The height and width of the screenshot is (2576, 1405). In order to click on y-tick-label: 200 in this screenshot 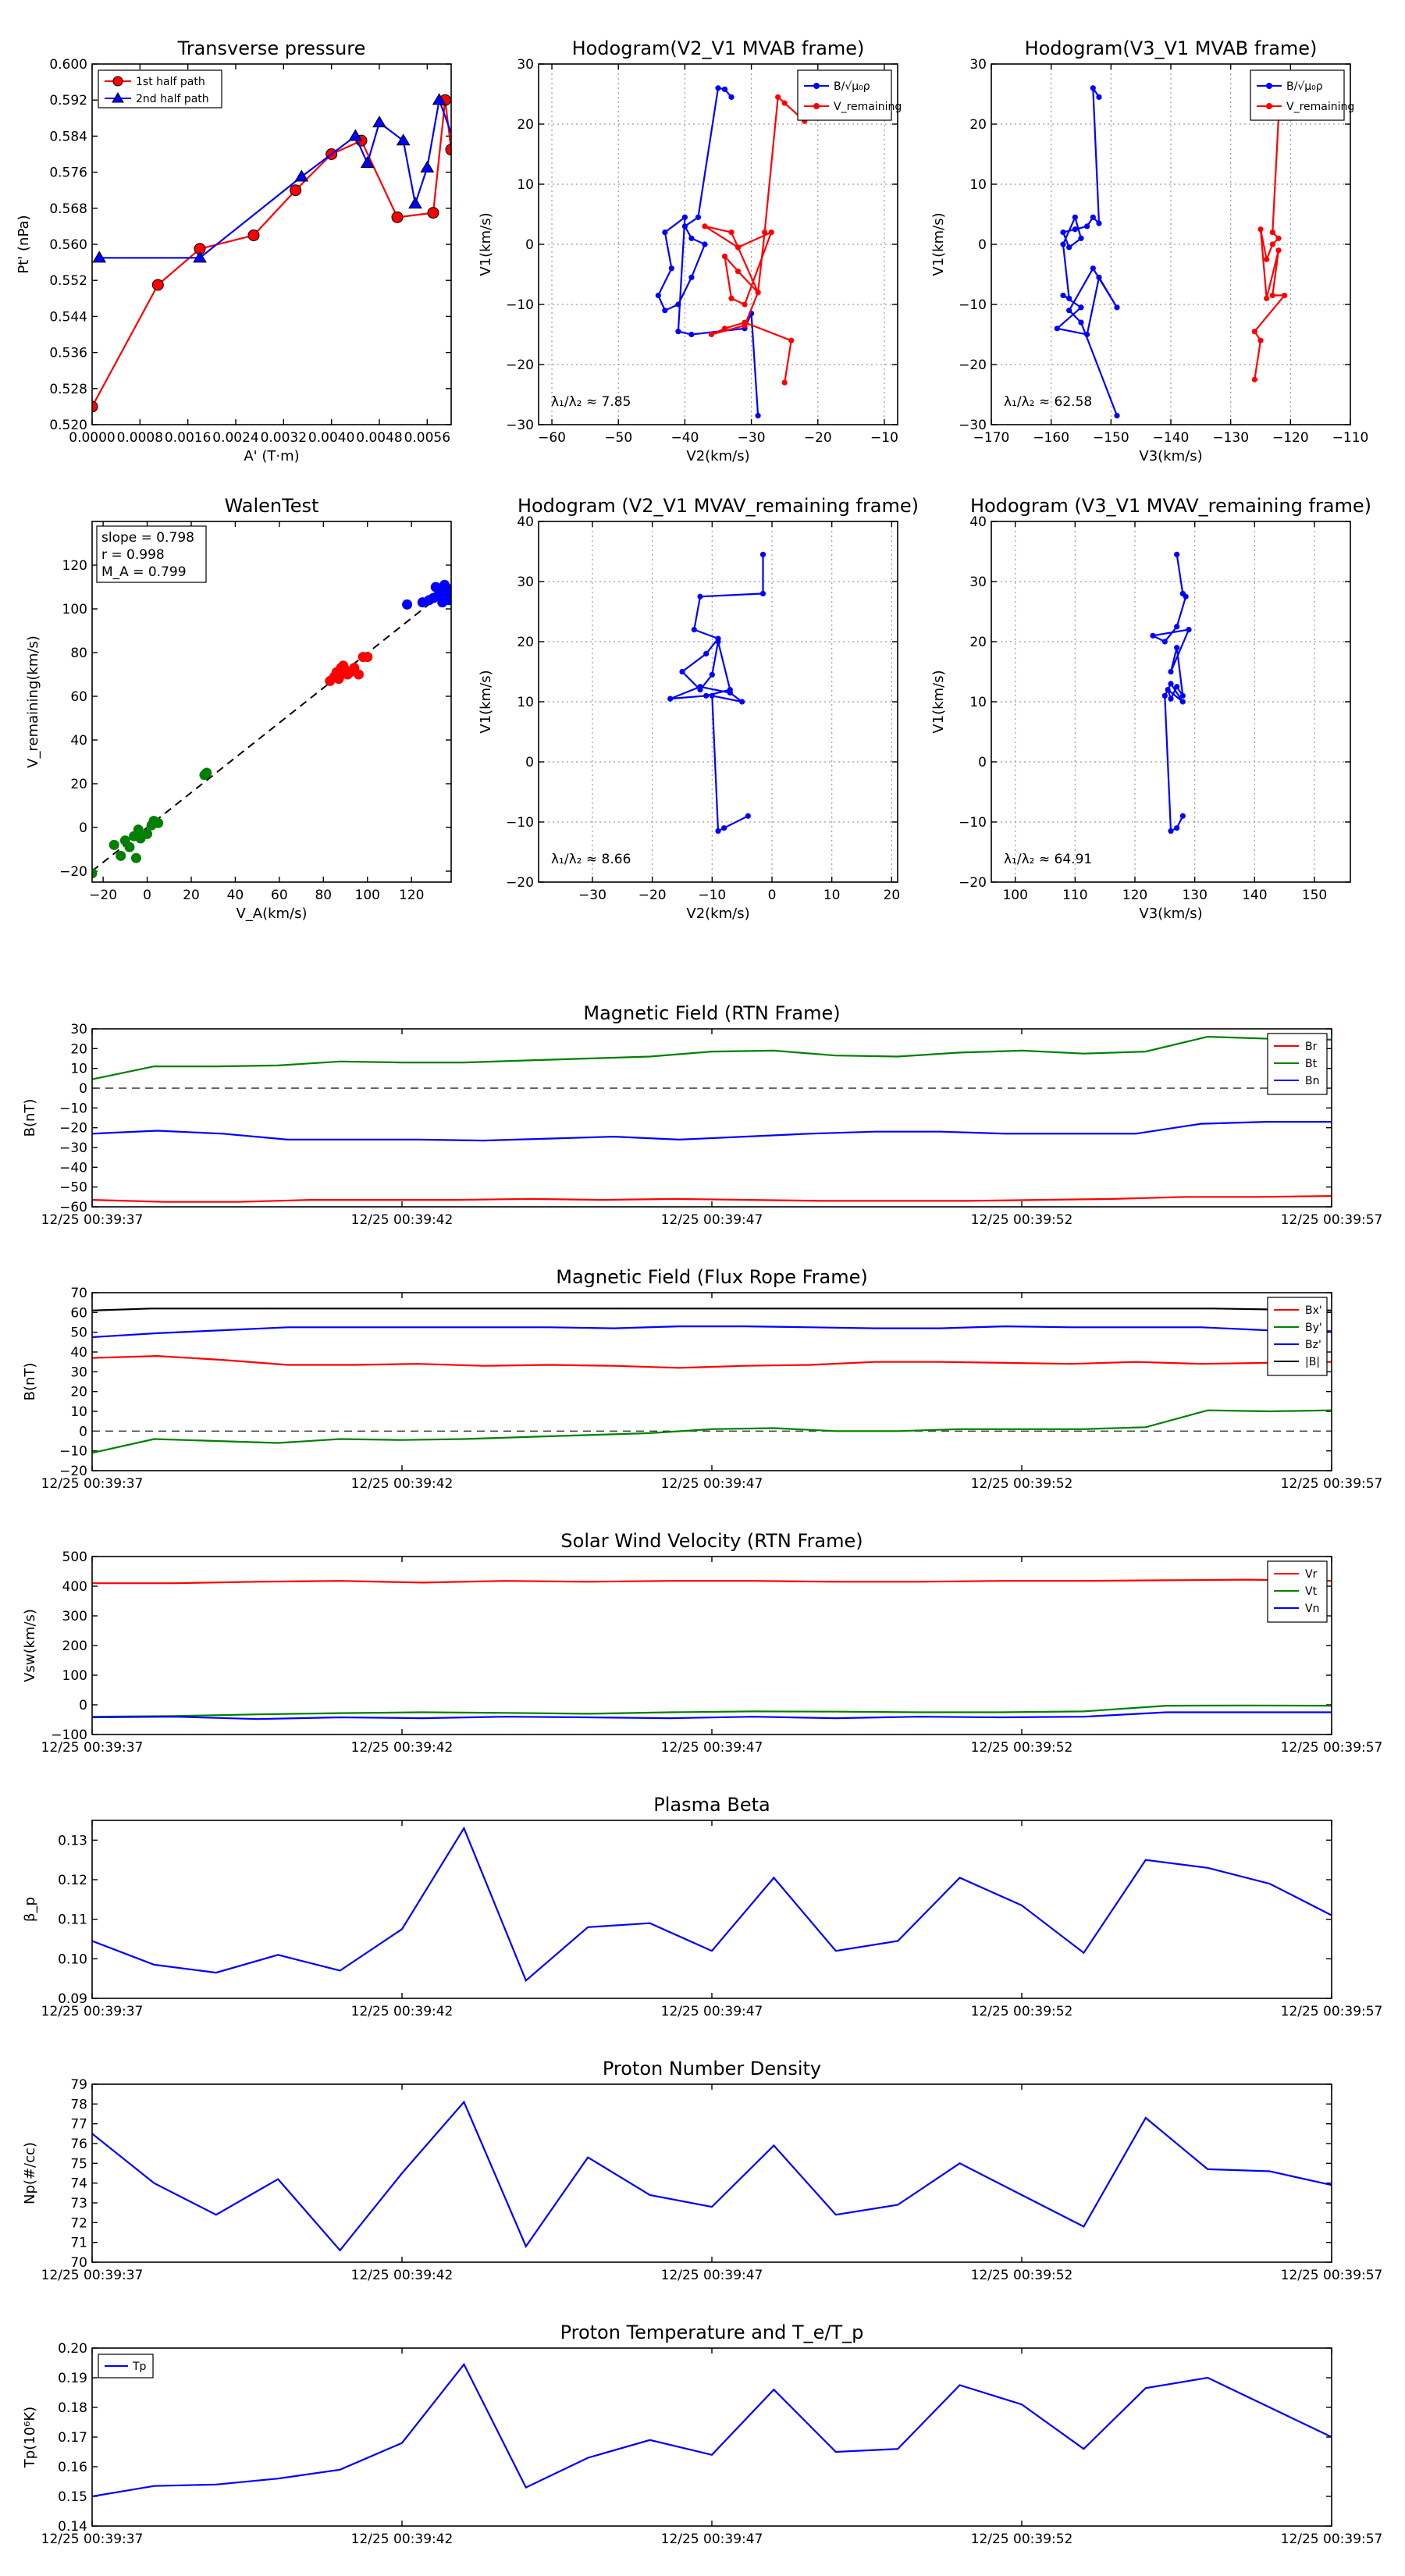, I will do `click(74, 1646)`.